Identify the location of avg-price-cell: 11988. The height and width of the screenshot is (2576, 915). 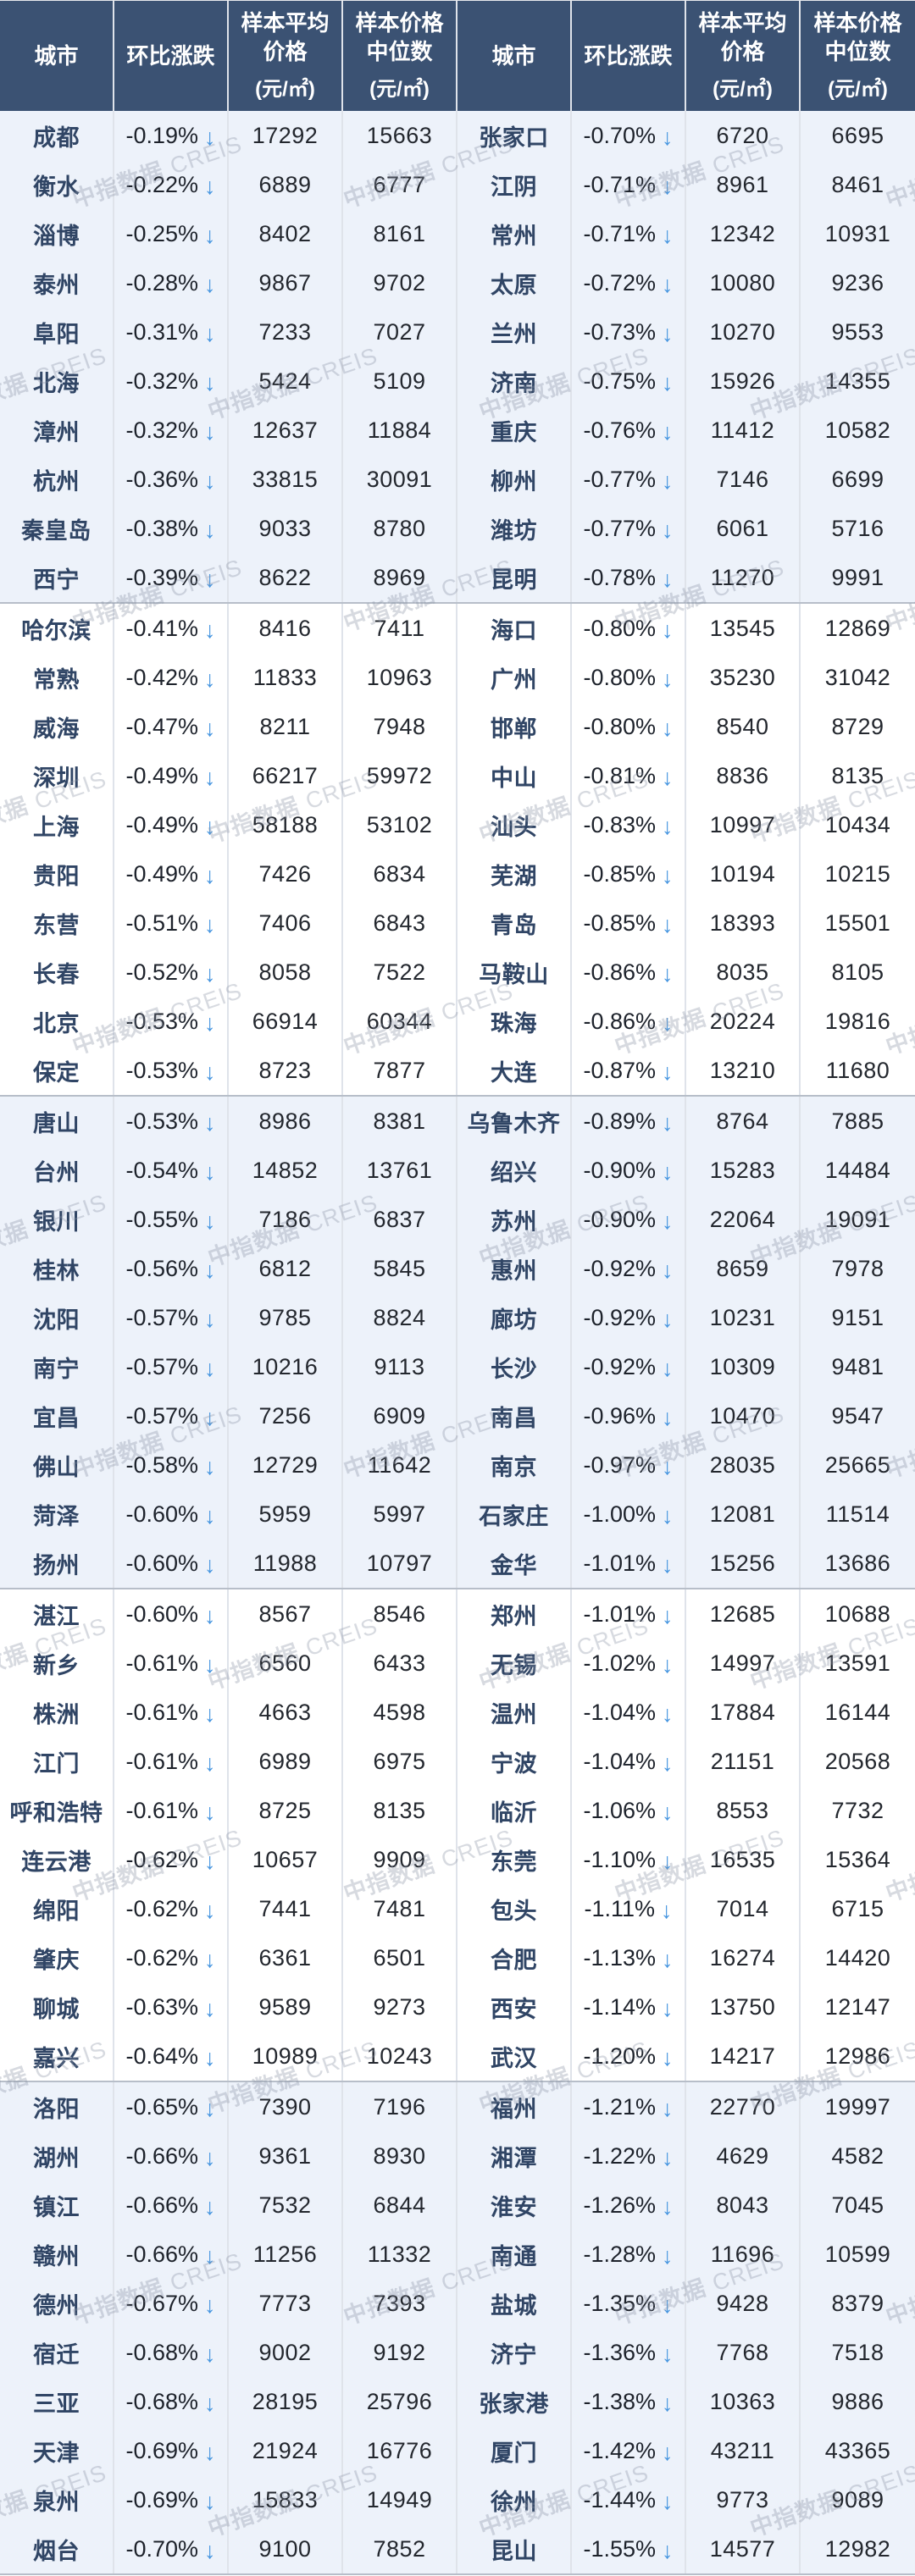
(286, 1563).